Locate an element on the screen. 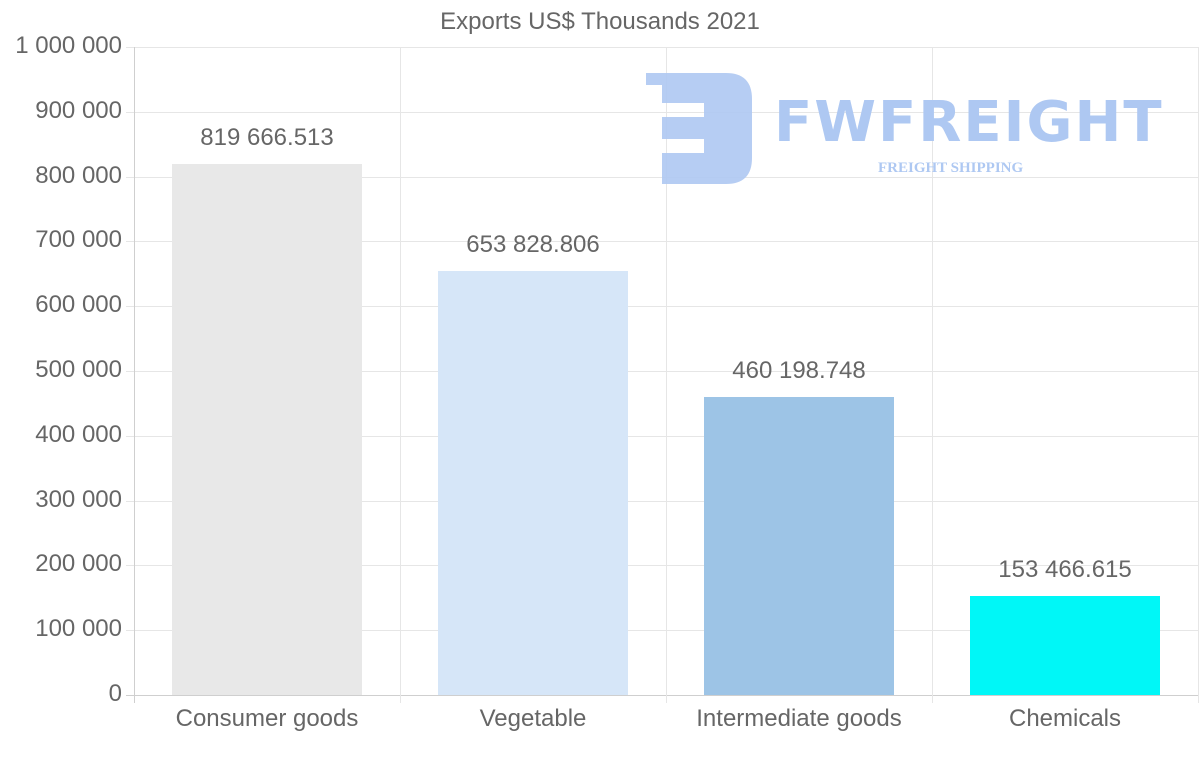 This screenshot has height=763, width=1200. bar-value-label: 653 828.806 is located at coordinates (533, 245).